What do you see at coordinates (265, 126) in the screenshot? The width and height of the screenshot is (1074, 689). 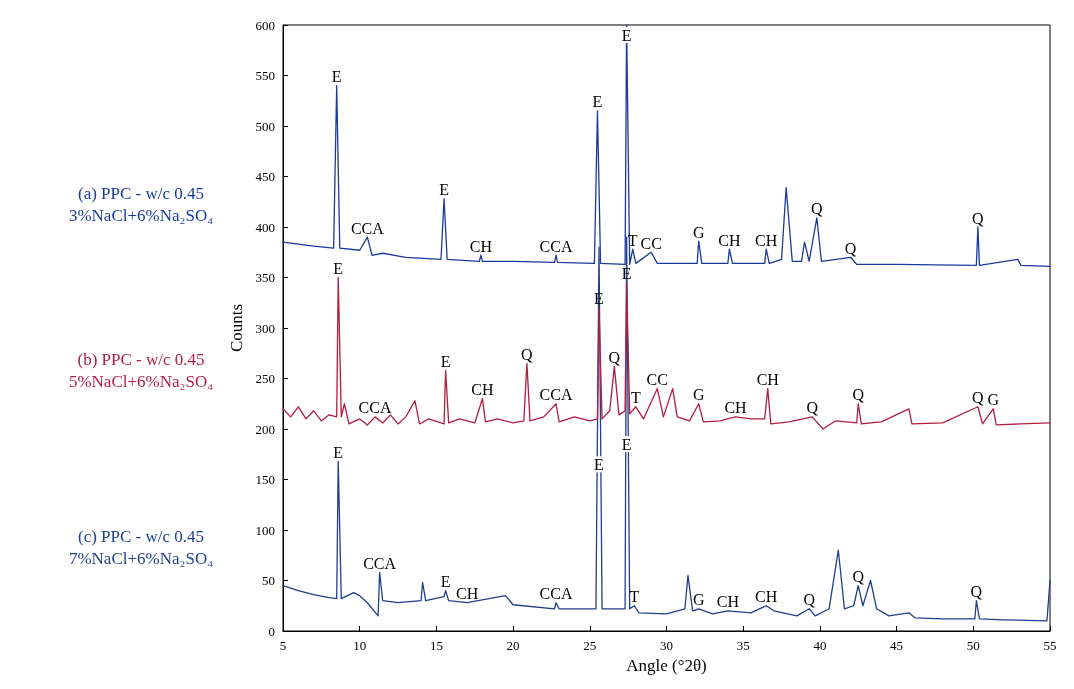 I see `y-tick-label: 500` at bounding box center [265, 126].